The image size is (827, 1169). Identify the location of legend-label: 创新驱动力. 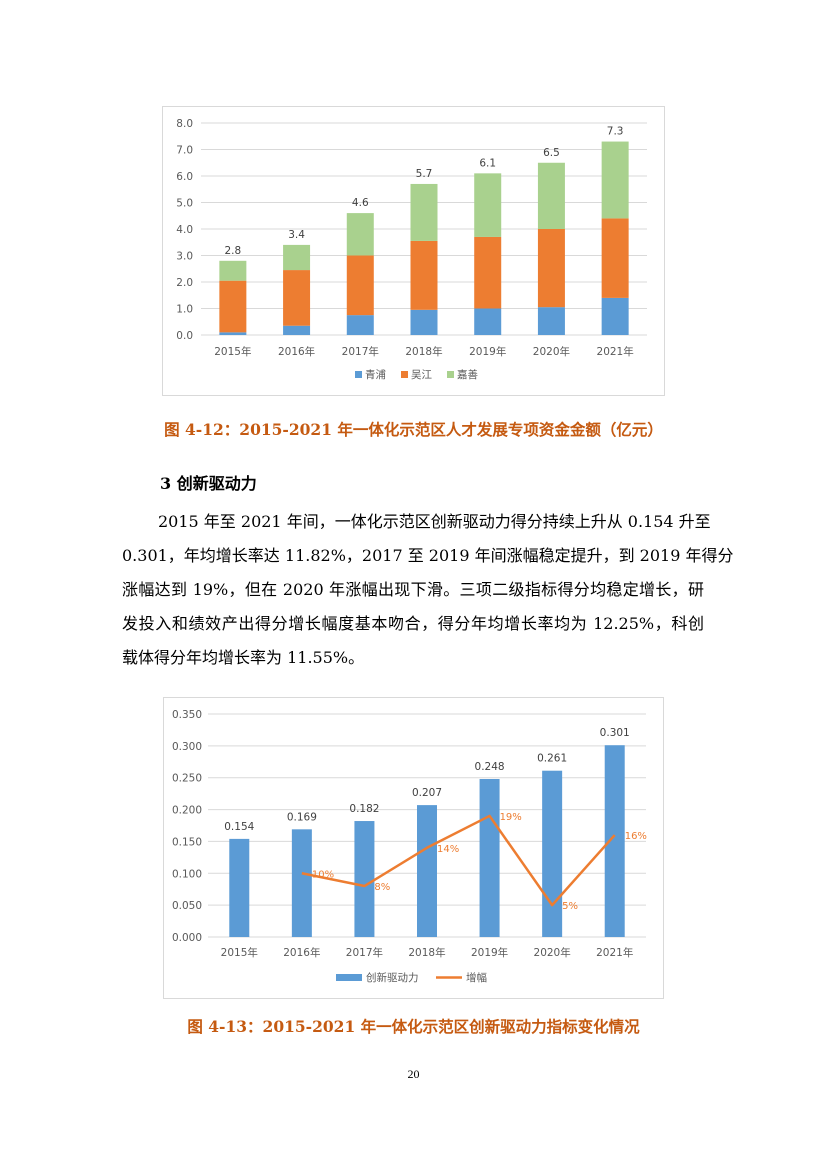
(392, 977).